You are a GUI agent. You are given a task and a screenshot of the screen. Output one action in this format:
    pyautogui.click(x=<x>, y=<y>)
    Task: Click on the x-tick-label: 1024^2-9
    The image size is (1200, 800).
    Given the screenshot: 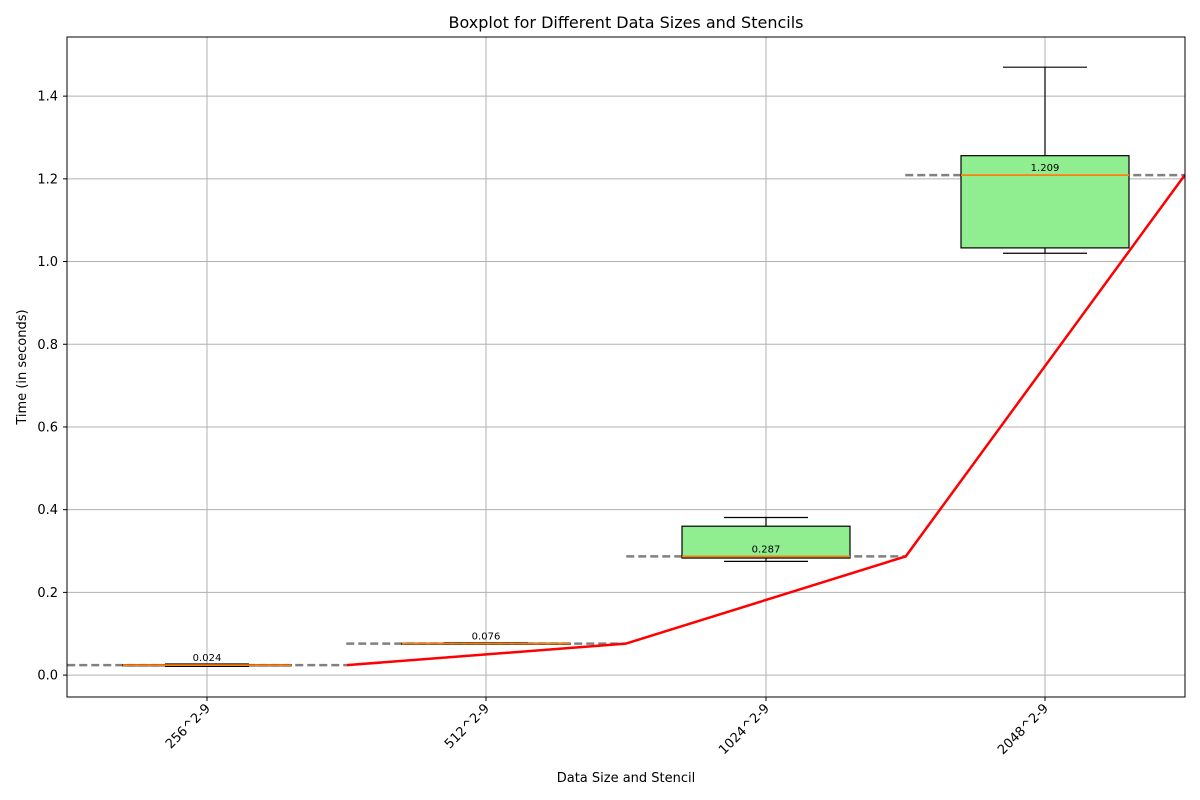 What is the action you would take?
    pyautogui.click(x=744, y=729)
    